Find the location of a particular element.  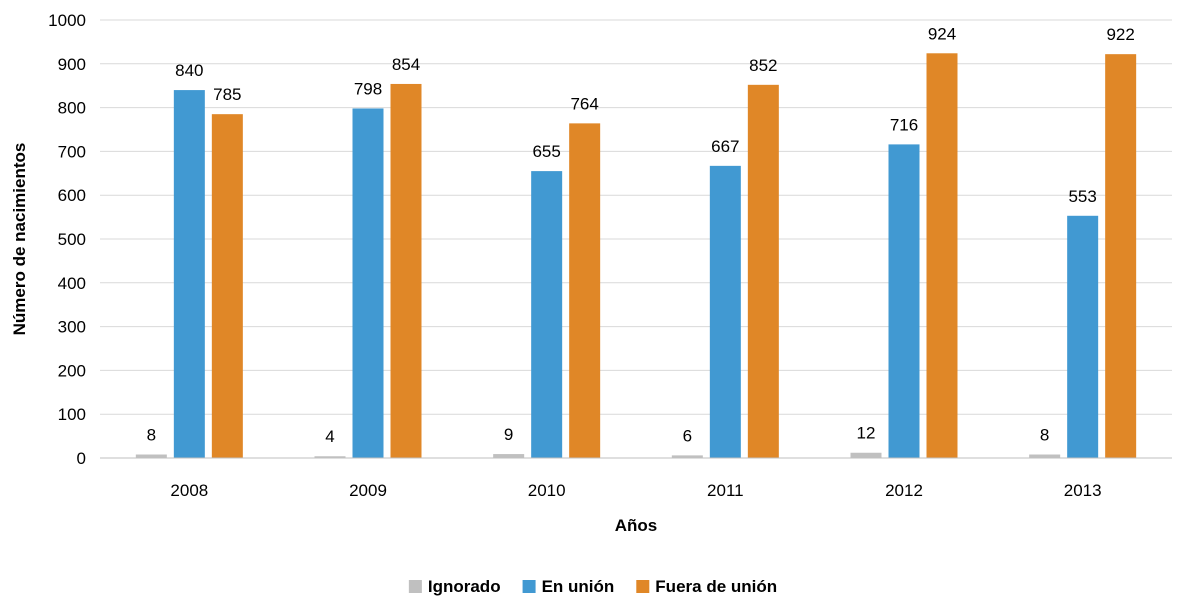

data-label: 9 is located at coordinates (508, 434).